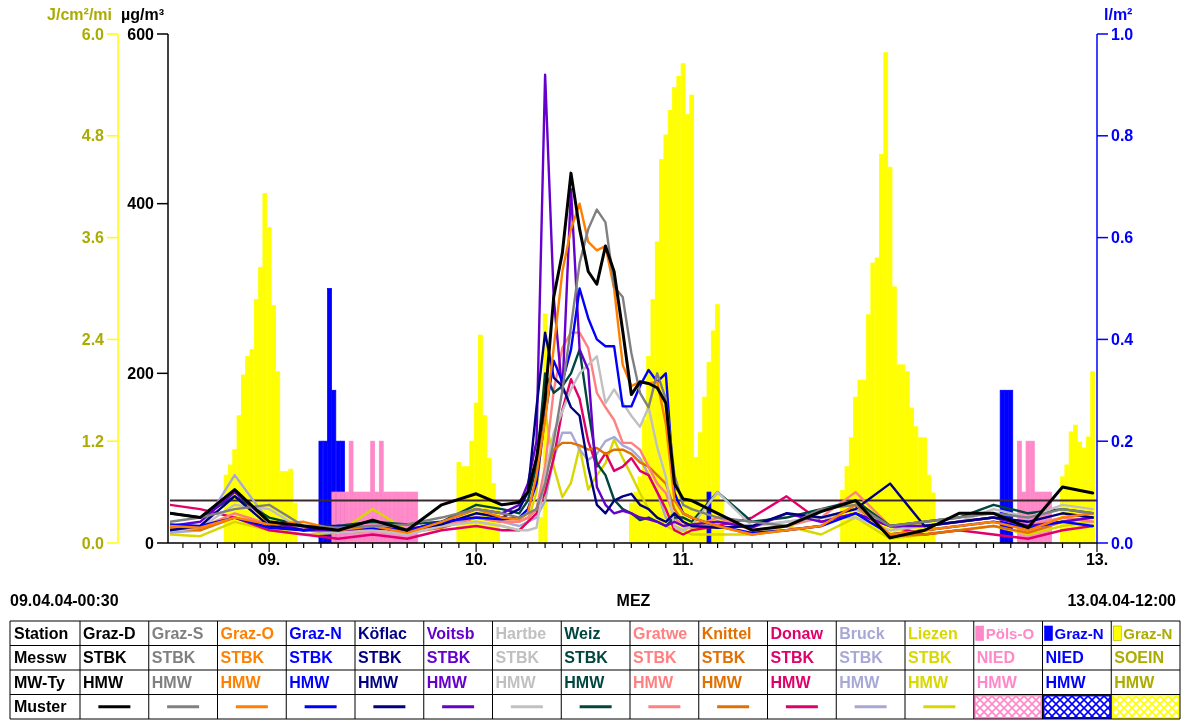 Image resolution: width=1184 pixels, height=727 pixels. Describe the element at coordinates (93, 34) in the screenshot. I see `y3-tick-label: 6.0` at that location.